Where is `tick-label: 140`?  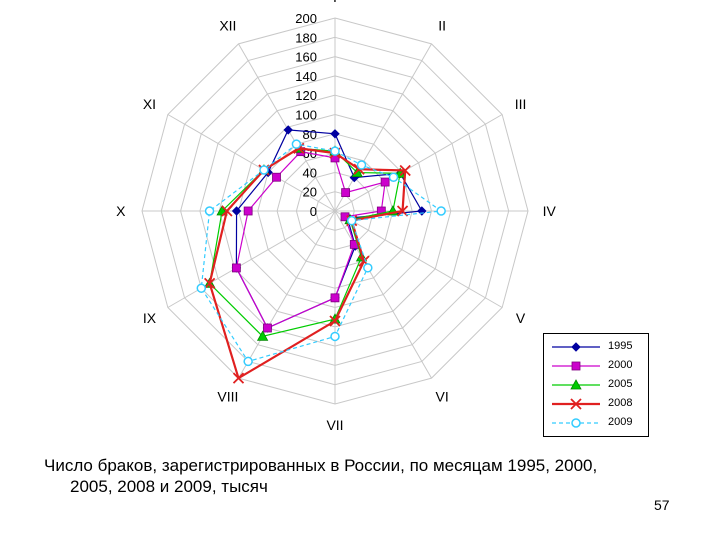 tick-label: 140 is located at coordinates (306, 76).